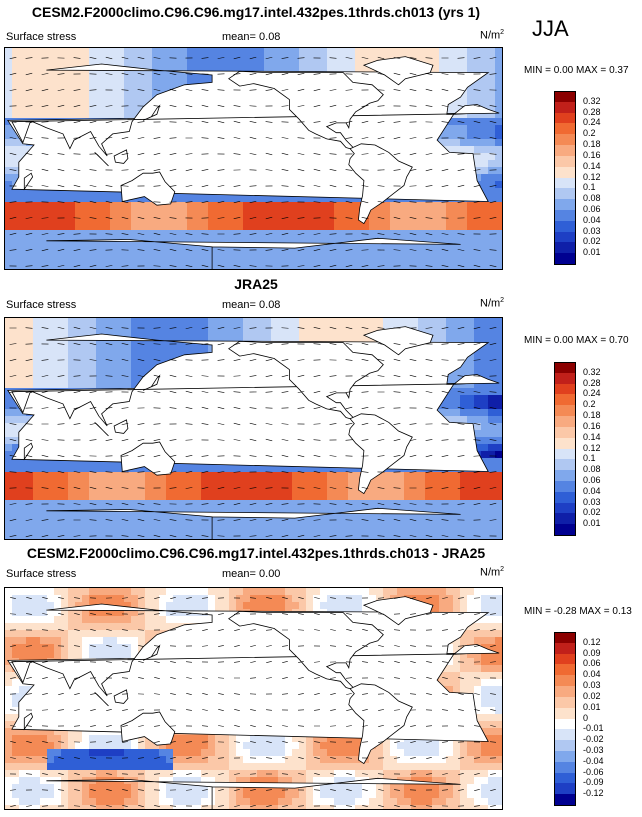 This screenshot has height=817, width=642. I want to click on panel-3-min-value: -0.28, so click(565, 611).